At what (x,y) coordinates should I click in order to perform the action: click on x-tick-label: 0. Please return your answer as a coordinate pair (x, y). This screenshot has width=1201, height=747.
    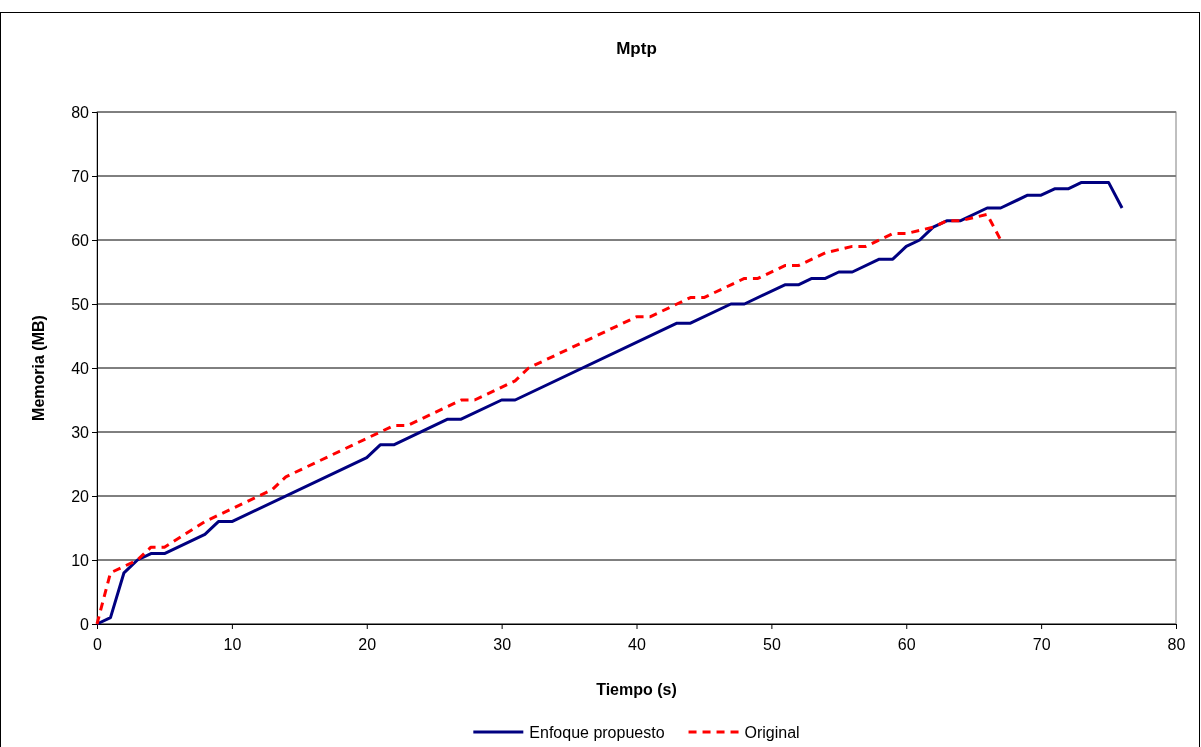
    Looking at the image, I should click on (98, 644).